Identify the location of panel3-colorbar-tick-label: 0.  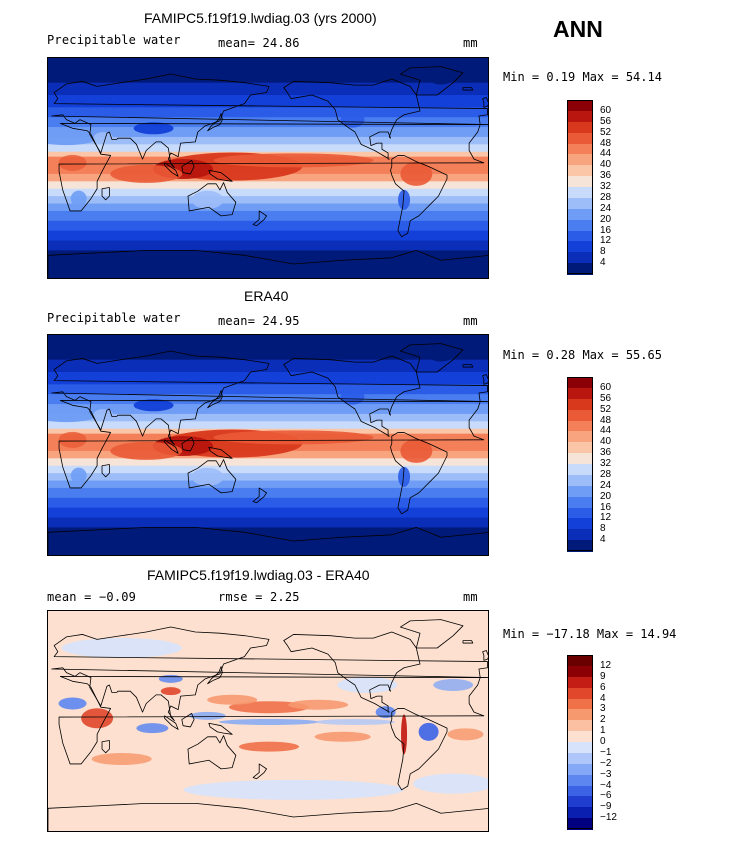
(603, 741).